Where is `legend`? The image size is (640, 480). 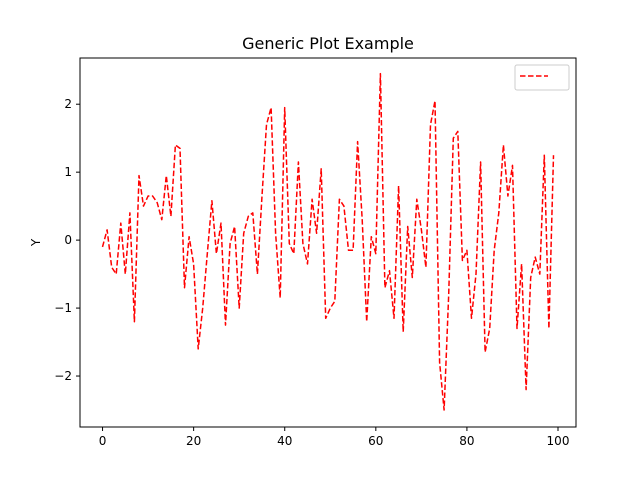
legend is located at coordinates (542, 77).